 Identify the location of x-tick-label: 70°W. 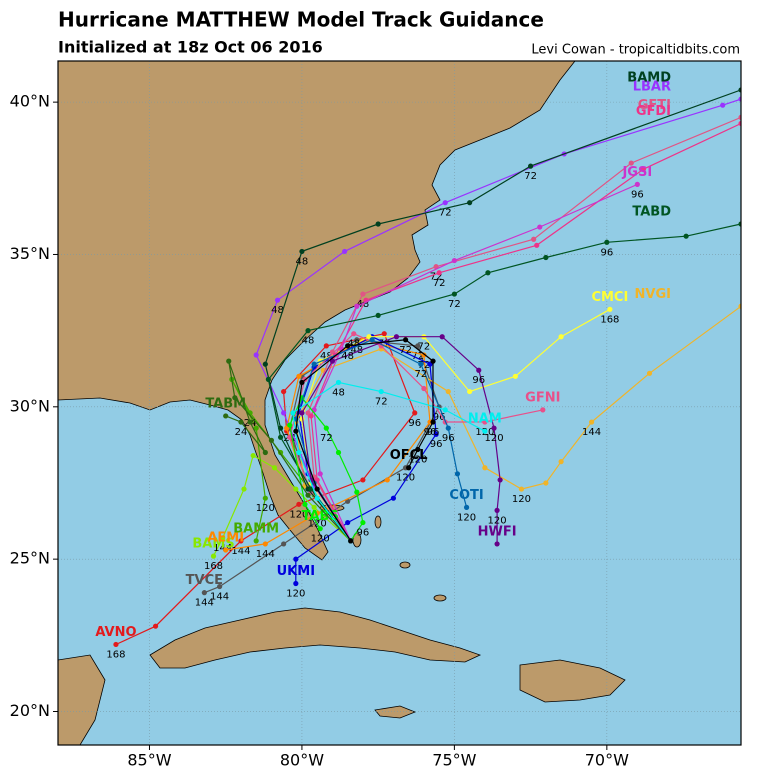
(607, 760).